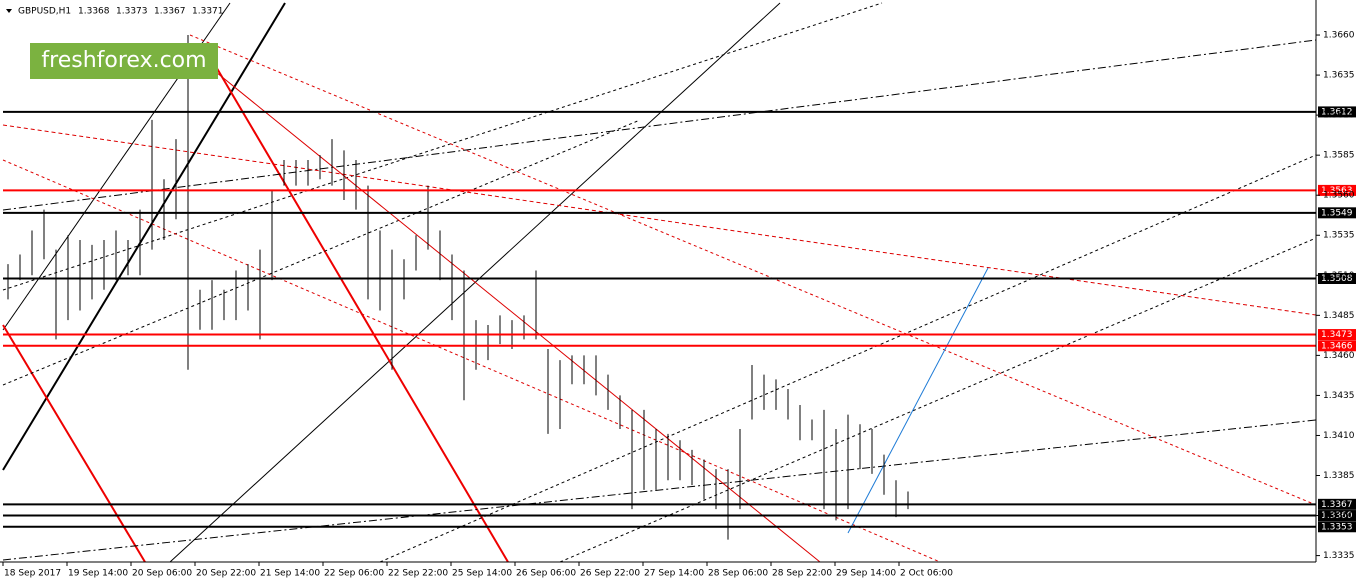 The height and width of the screenshot is (584, 1358). I want to click on x-tick-label: 28 Sep 22:00, so click(802, 574).